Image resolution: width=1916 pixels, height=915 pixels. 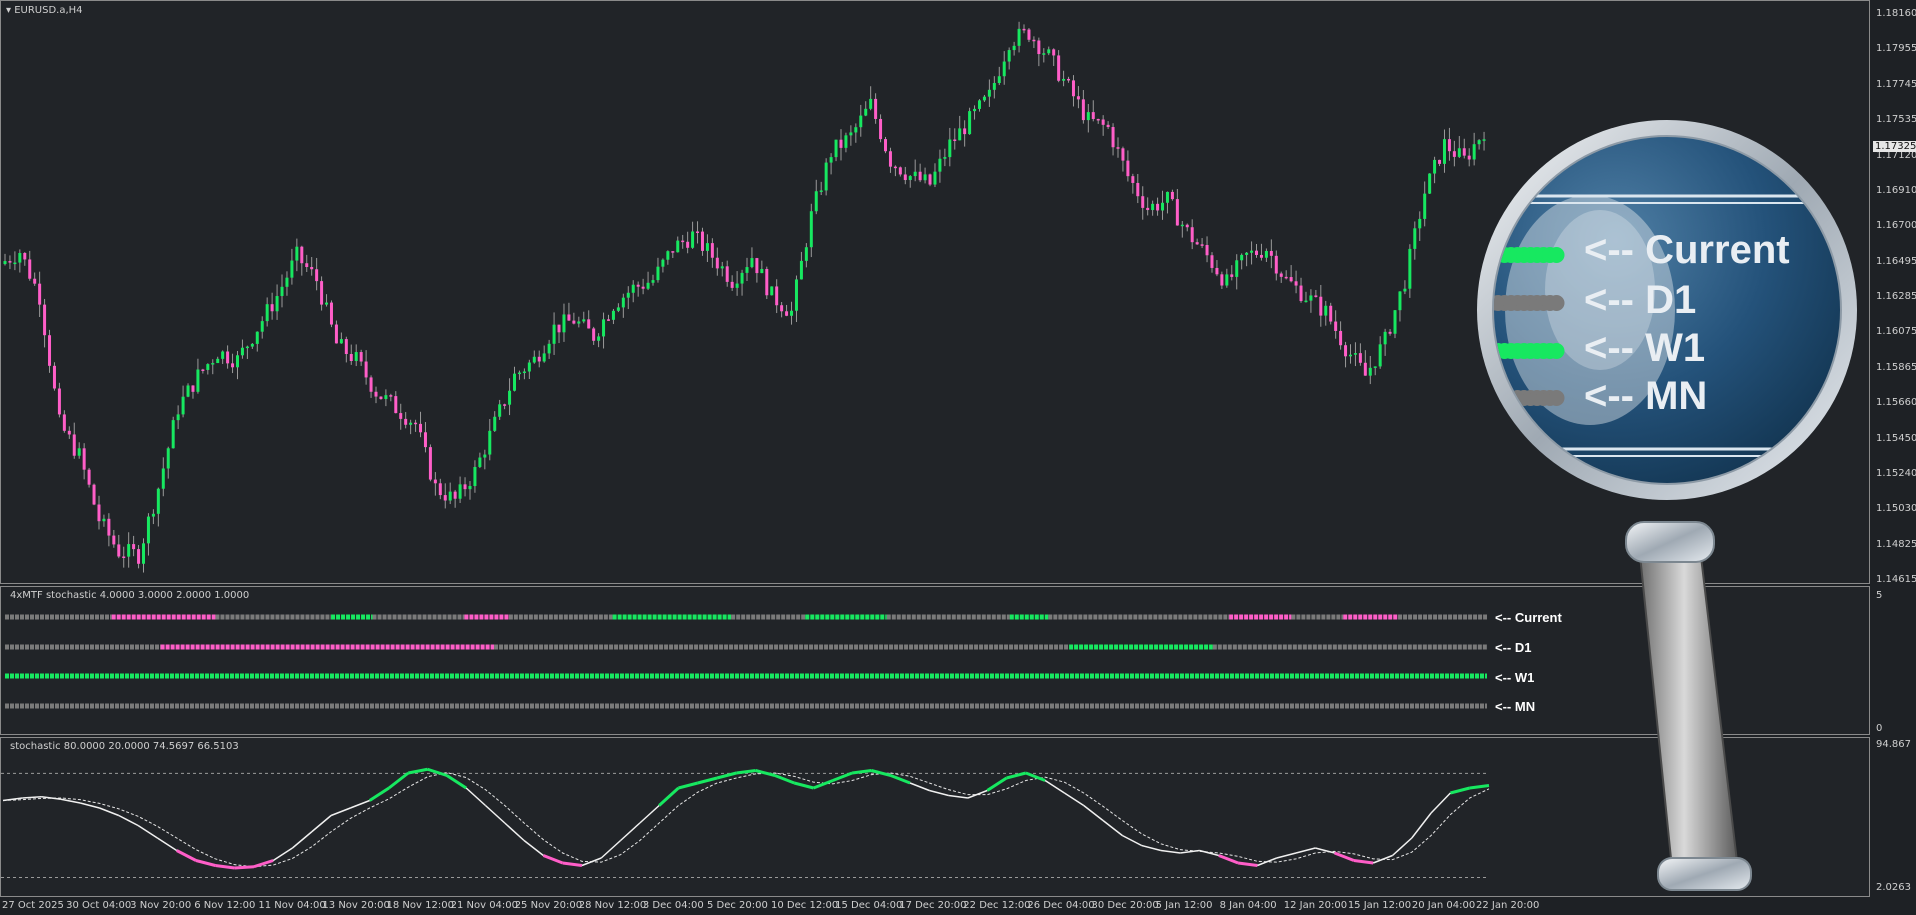 What do you see at coordinates (1896, 261) in the screenshot?
I see `price-tick-label: 1.16495` at bounding box center [1896, 261].